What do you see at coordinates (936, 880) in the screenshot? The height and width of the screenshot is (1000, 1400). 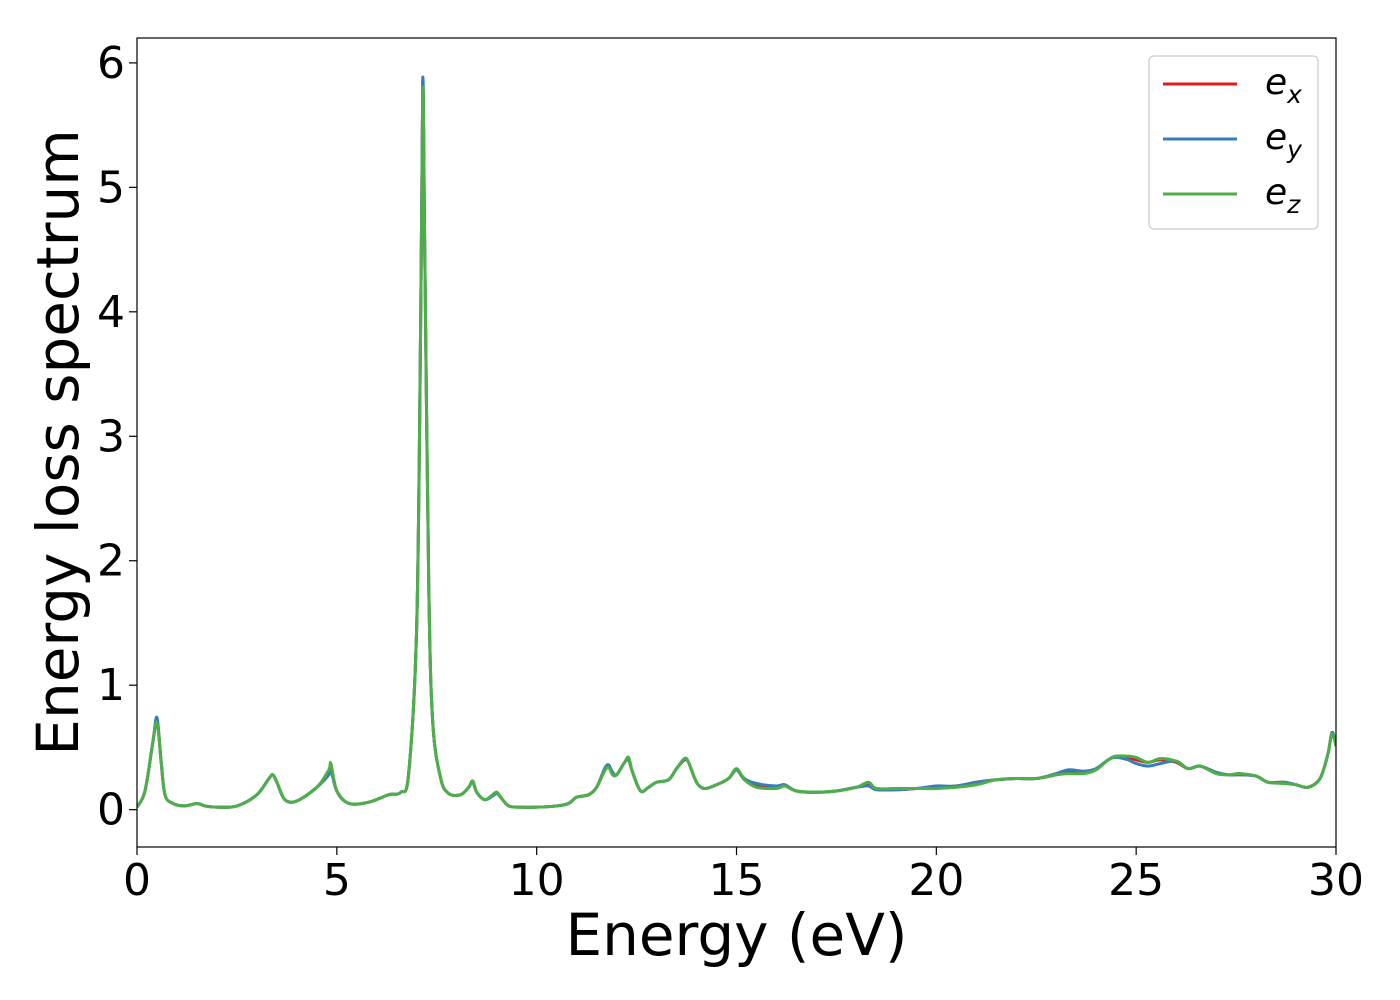 I see `x-tick-label: 20` at bounding box center [936, 880].